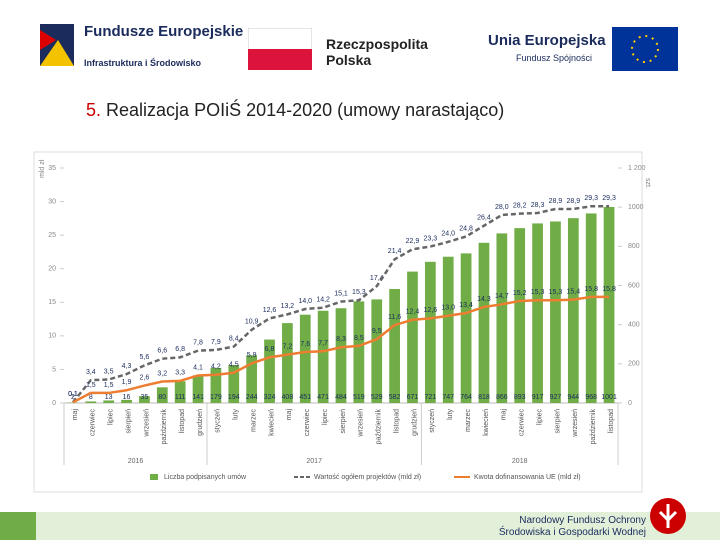 This screenshot has width=720, height=540. What do you see at coordinates (637, 168) in the screenshot?
I see `y2-tick-label: 1 200` at bounding box center [637, 168].